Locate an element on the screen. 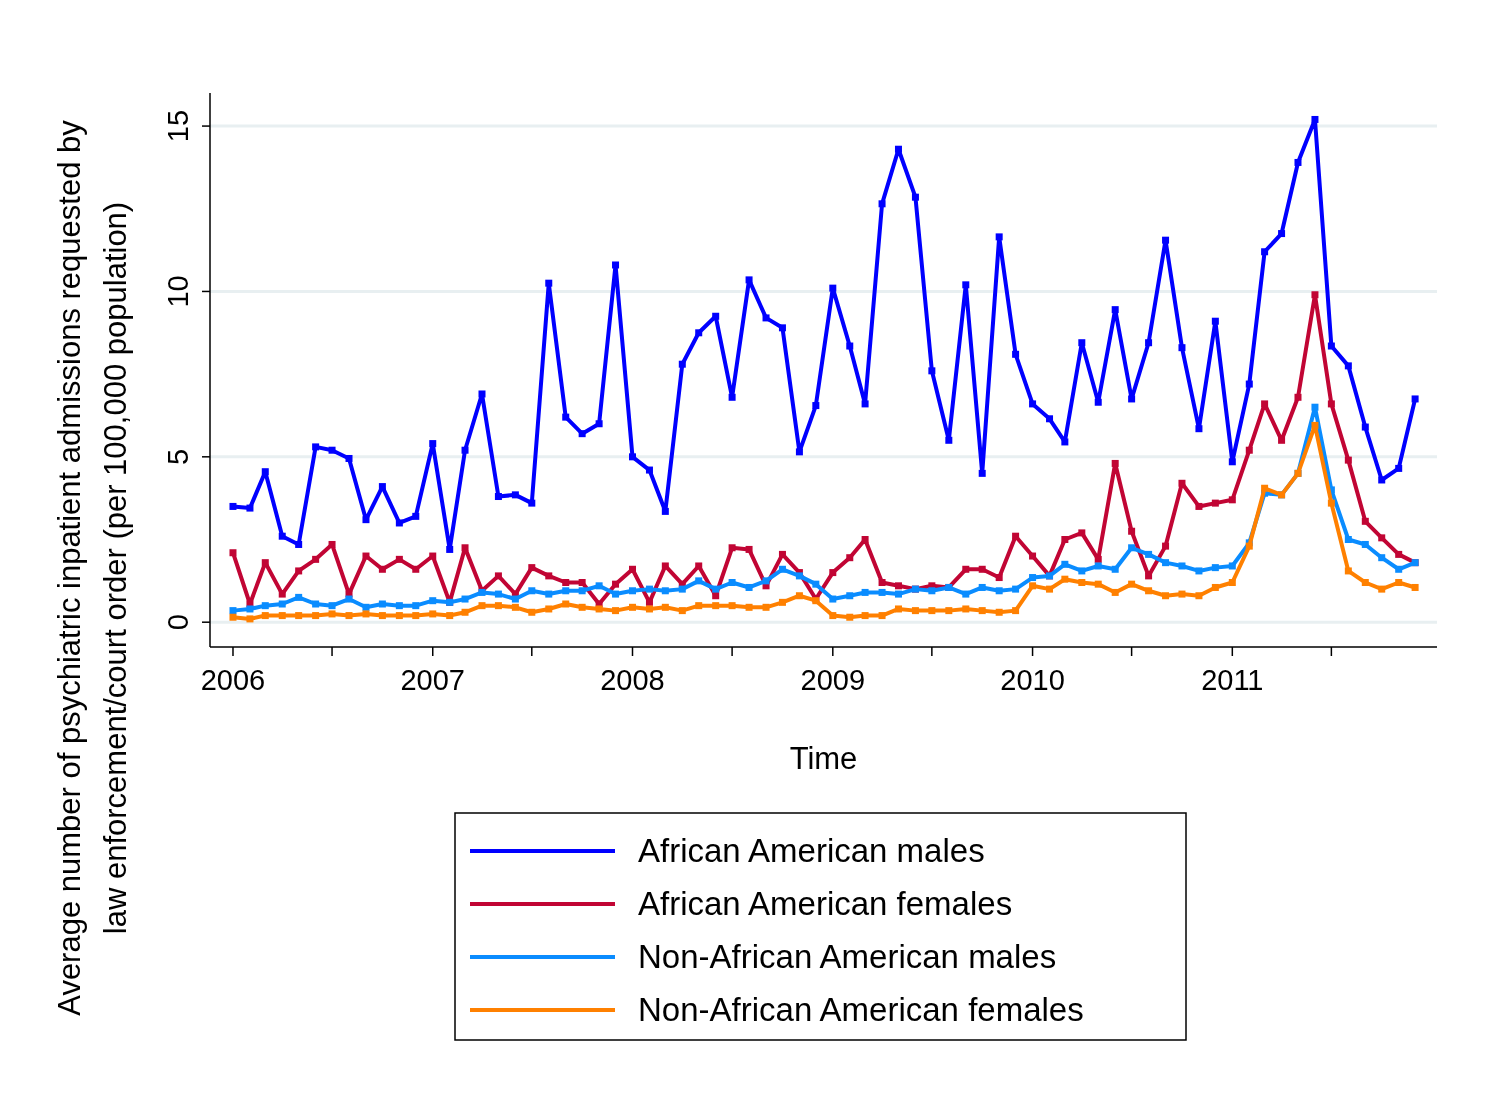  x-tick-label: 2007 is located at coordinates (432, 680).